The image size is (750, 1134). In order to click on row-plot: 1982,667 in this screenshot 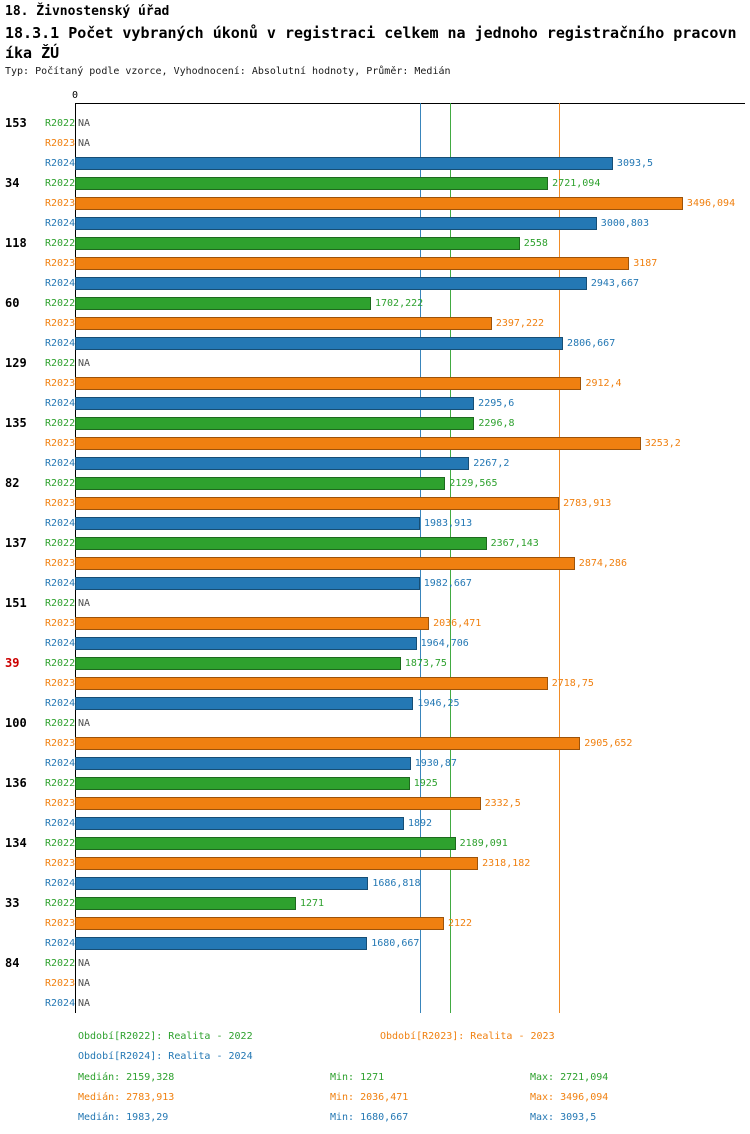, I will do `click(410, 583)`.